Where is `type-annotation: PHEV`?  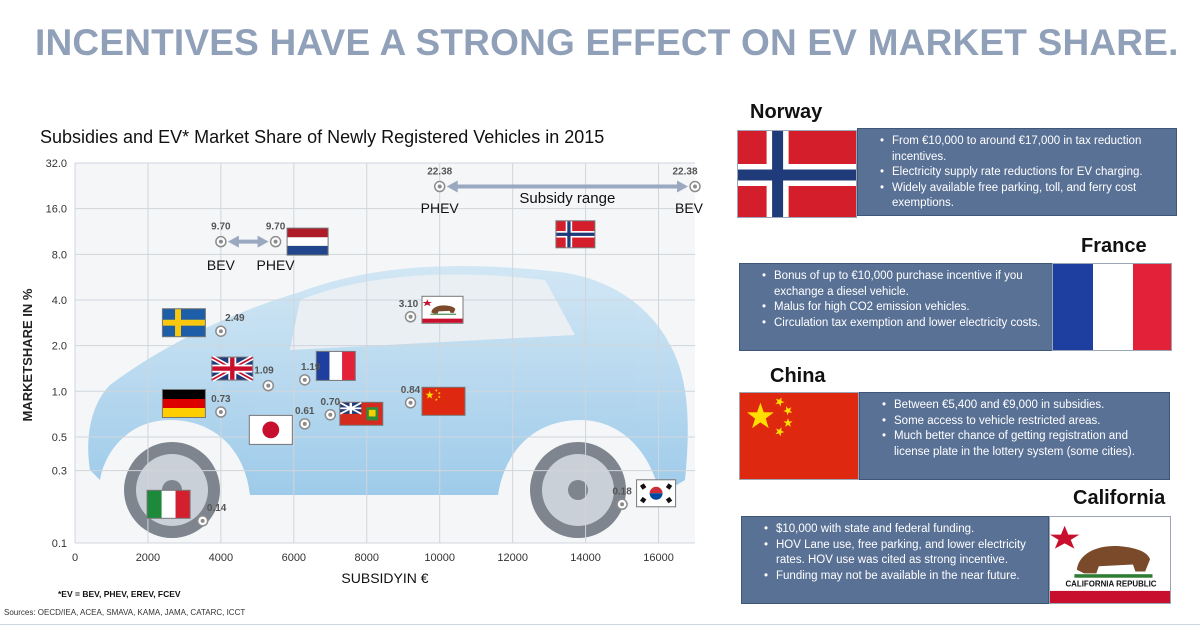
type-annotation: PHEV is located at coordinates (440, 208).